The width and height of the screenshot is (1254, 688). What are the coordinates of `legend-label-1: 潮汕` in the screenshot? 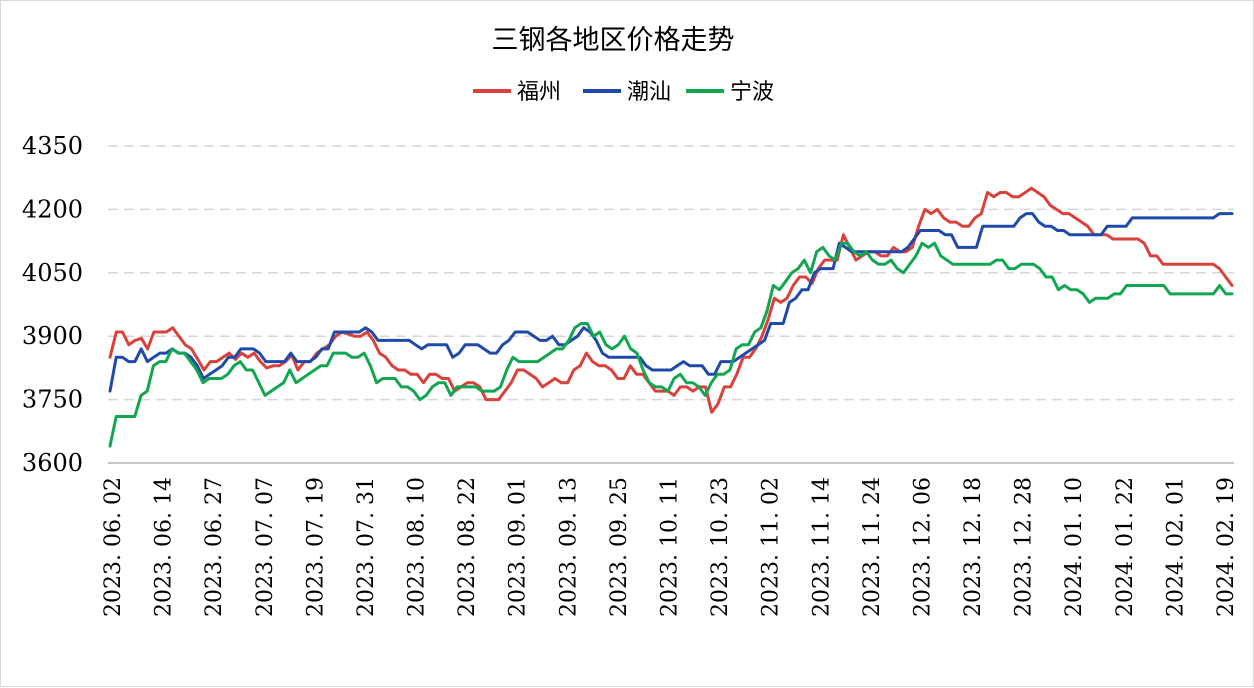 It's located at (649, 92).